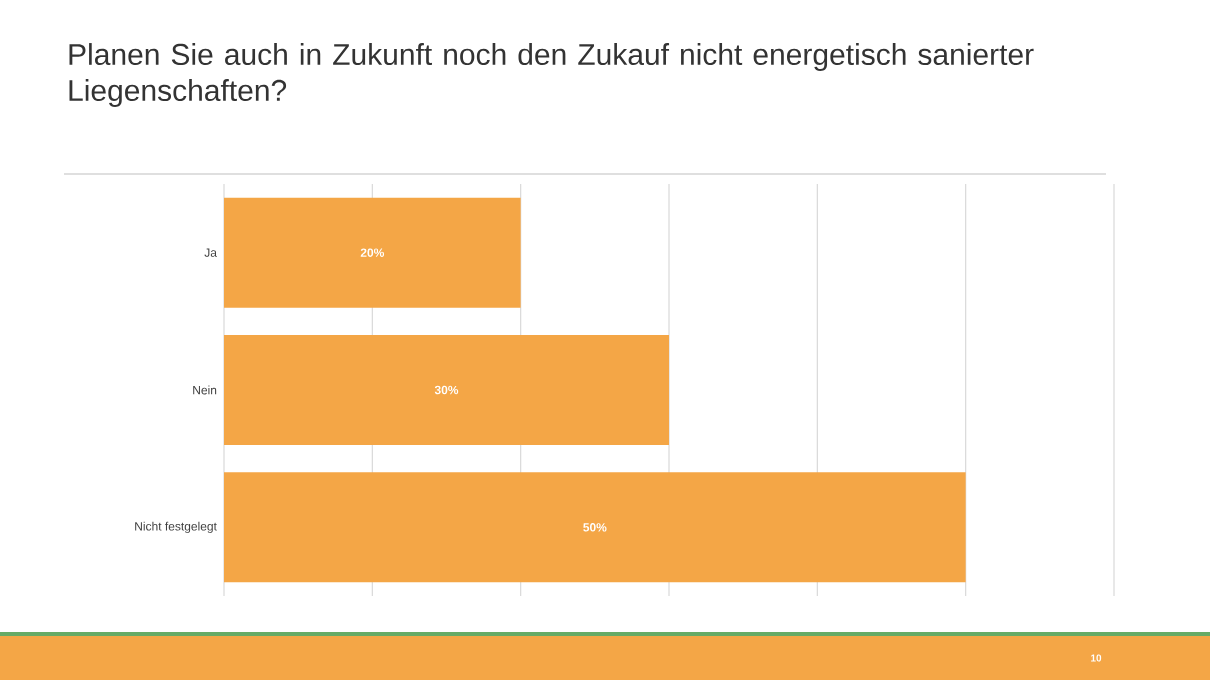  Describe the element at coordinates (551, 75) in the screenshot. I see `chart-title: Planen Sie auch in Zukunft noch den Zukauf nicht energetisch sanierter Liegenschaften?` at that location.